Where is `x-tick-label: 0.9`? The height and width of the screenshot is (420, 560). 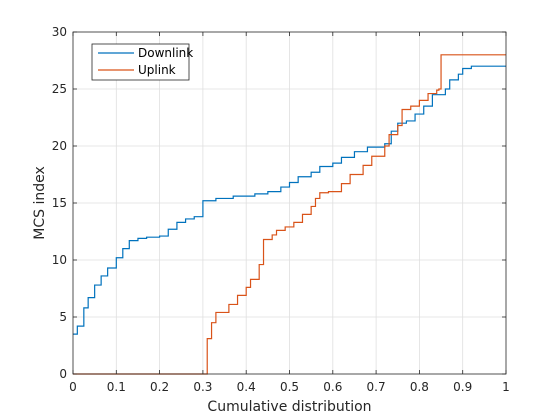
x-tick-label: 0.9 is located at coordinates (462, 387).